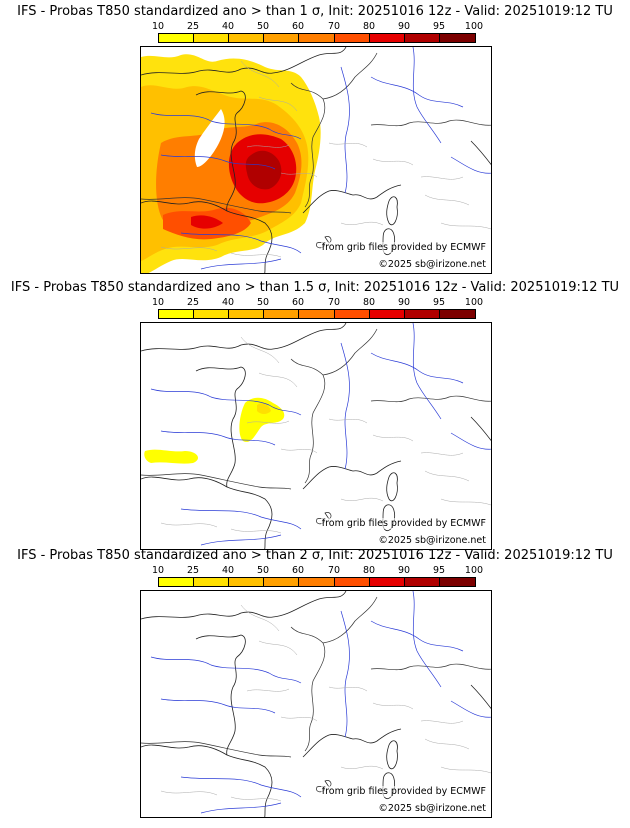  I want to click on low-prob-gap, so click(209, 138).